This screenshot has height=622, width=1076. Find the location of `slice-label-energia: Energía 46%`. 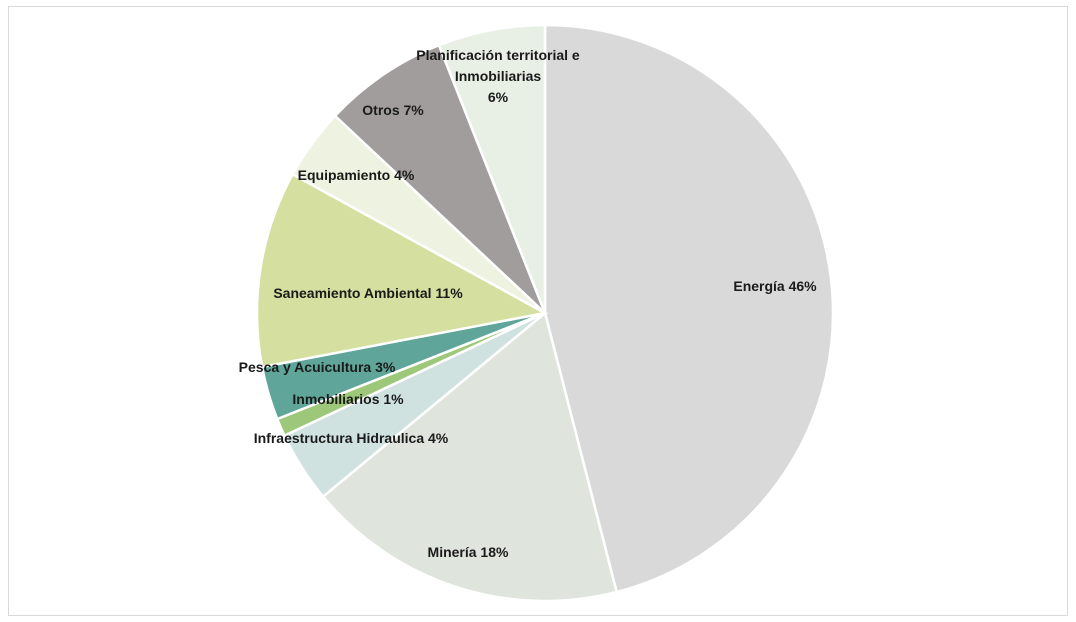

slice-label-energia: Energía 46% is located at coordinates (775, 286).